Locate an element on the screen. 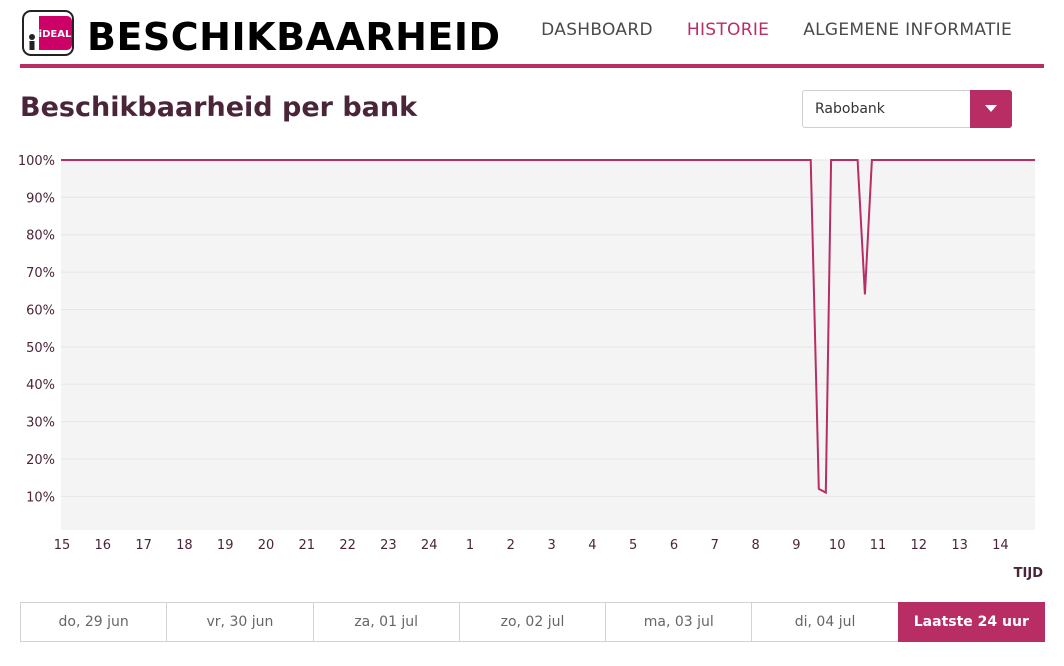 The width and height of the screenshot is (1064, 666). nav-dashboard: DASHBOARD is located at coordinates (597, 30).